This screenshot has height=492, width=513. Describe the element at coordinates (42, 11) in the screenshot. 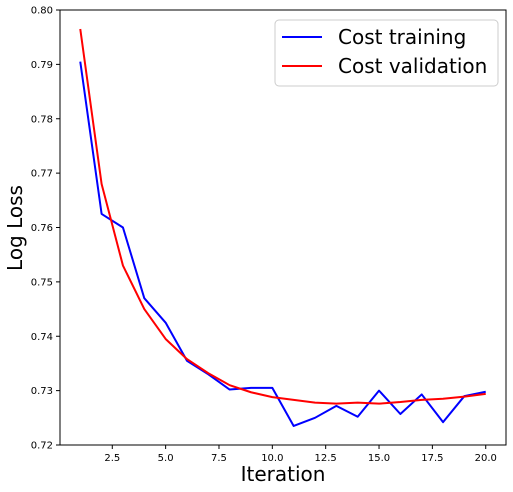

I see `y-tick-label: 0.80` at that location.